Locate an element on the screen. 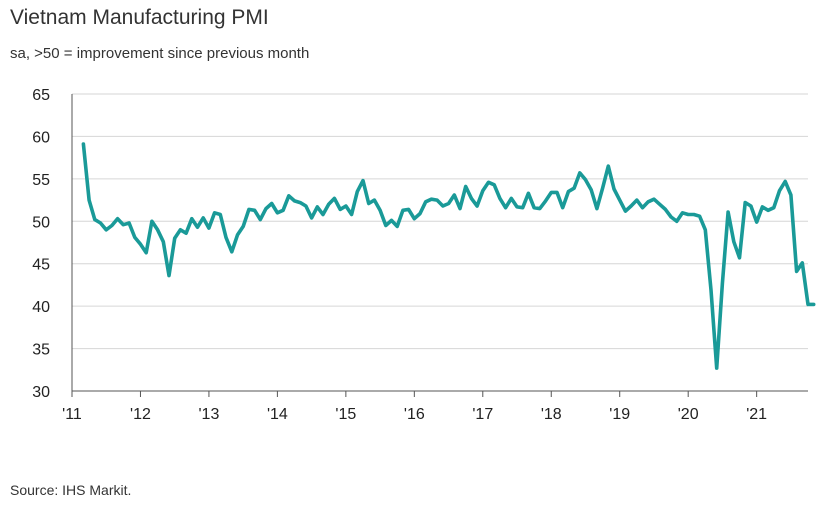  x-tick-label: '17 is located at coordinates (482, 414).